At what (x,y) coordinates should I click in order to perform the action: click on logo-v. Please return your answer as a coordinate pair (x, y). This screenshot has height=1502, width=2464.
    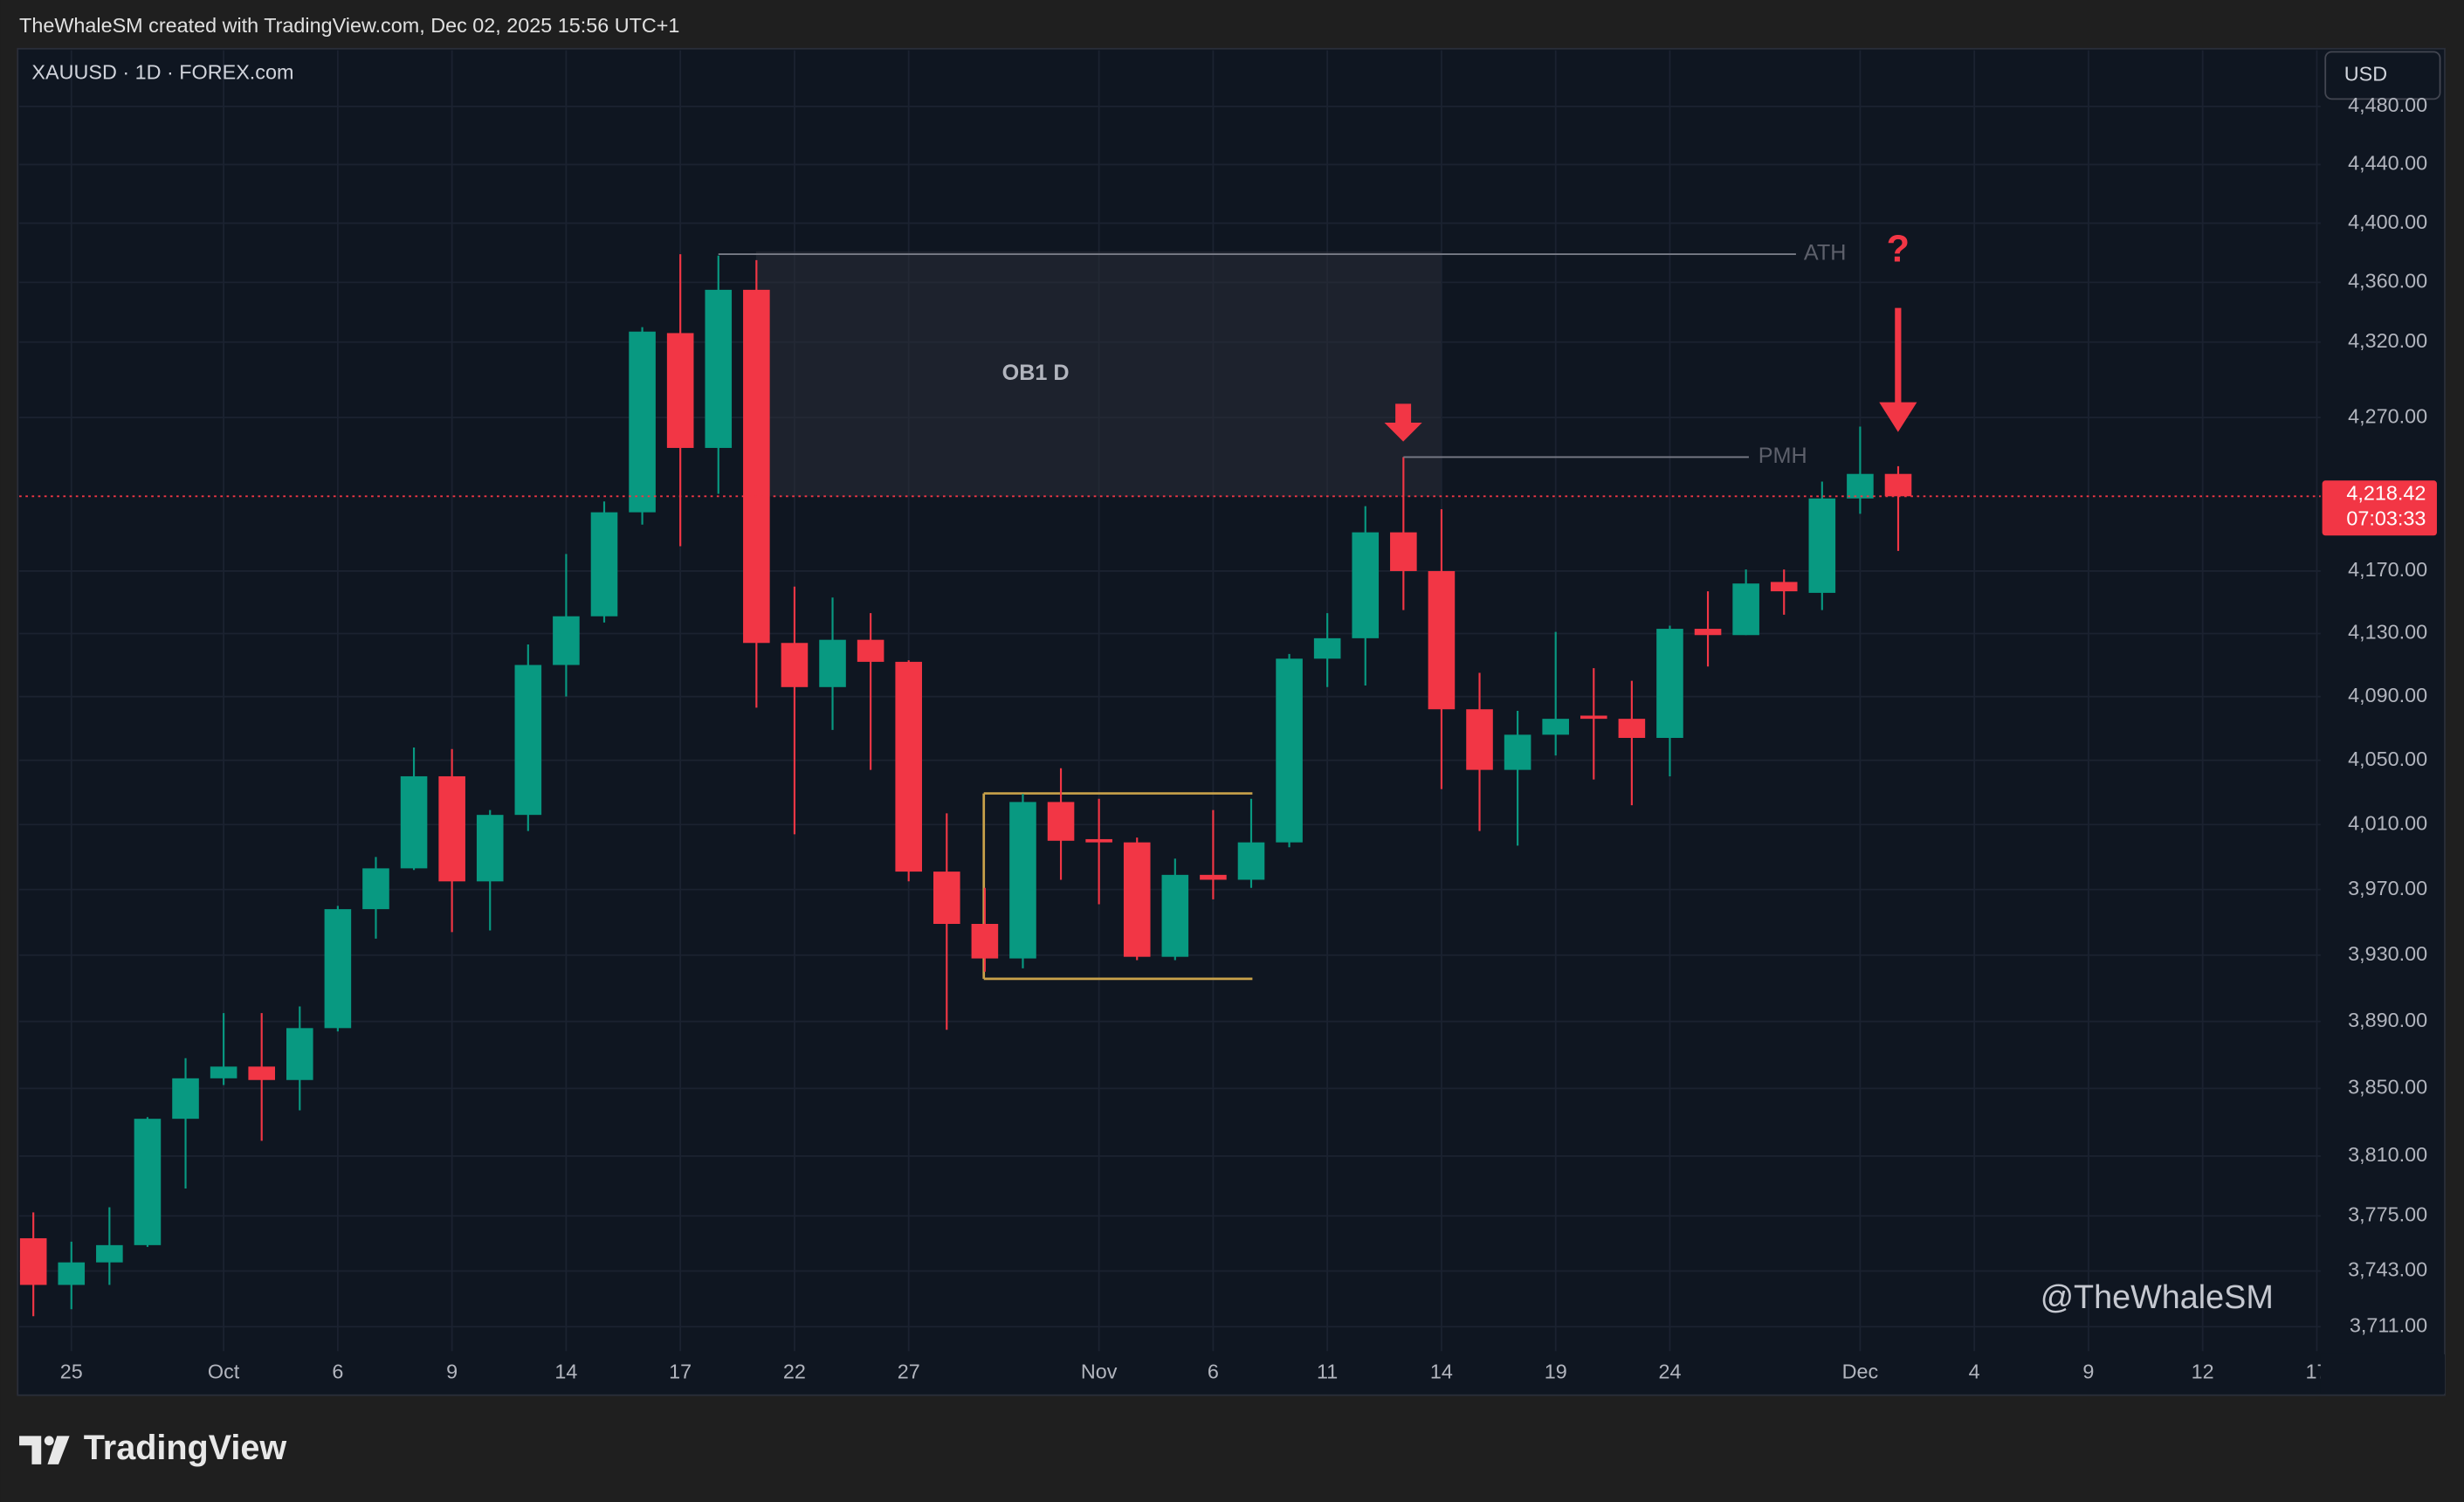
    Looking at the image, I should click on (59, 1450).